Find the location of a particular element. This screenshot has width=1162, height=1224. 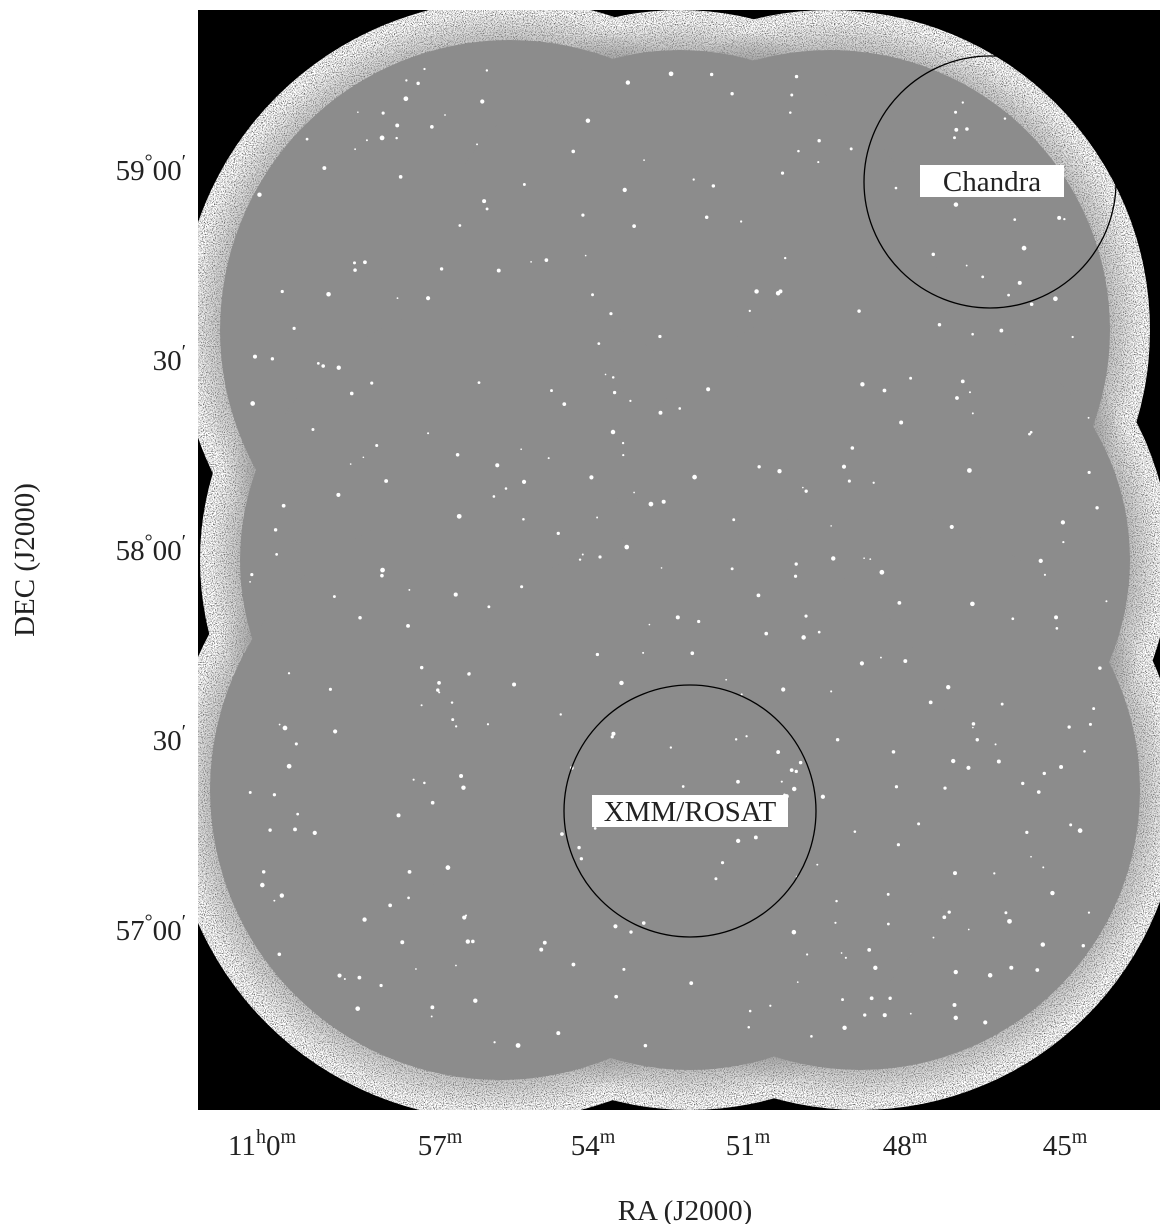

x-tick-part: h is located at coordinates (261, 1137).